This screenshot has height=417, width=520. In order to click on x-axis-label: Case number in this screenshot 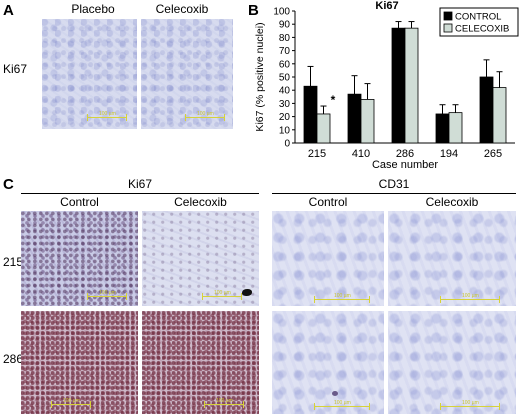, I will do `click(405, 164)`.